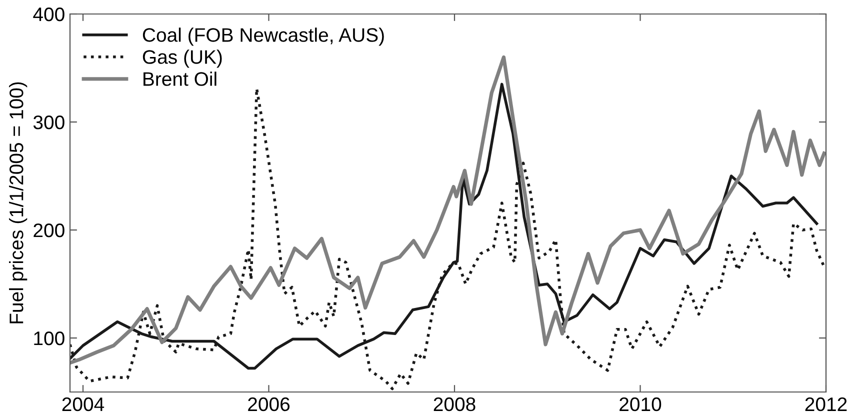 Image resolution: width=850 pixels, height=419 pixels. Describe the element at coordinates (49, 230) in the screenshot. I see `y-tick-label: 200` at that location.